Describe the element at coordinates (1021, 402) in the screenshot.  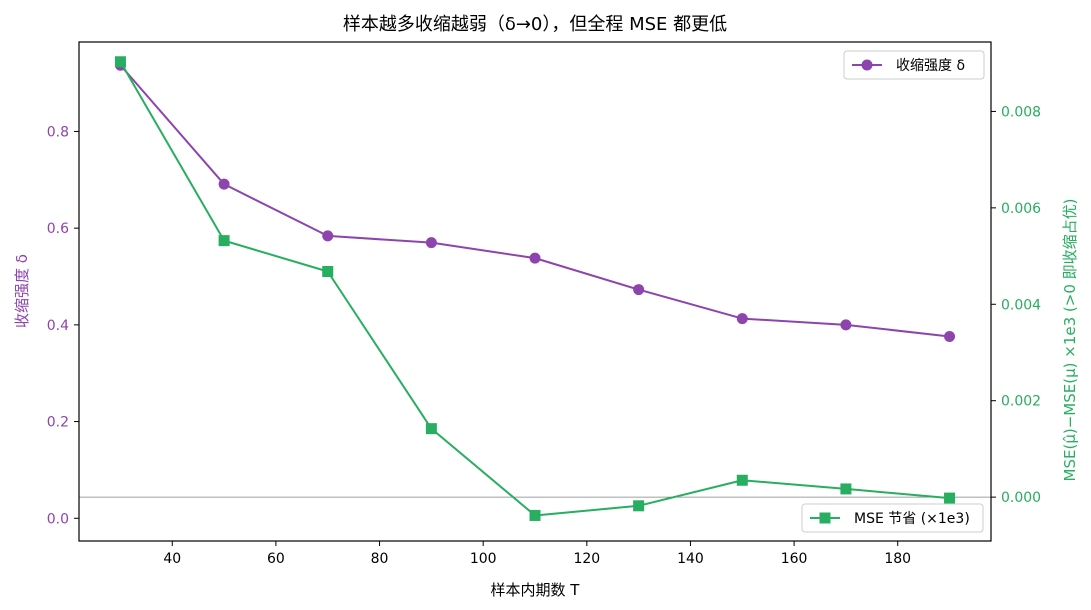
I see `y-right-tick-label: 0.002` at that location.